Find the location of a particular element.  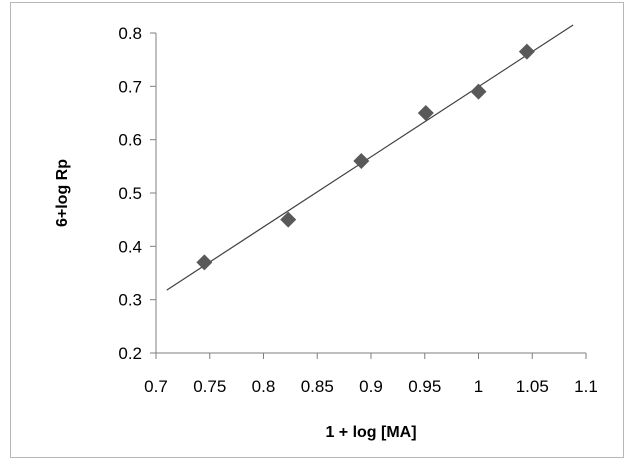

y-tick-label: 0.2 is located at coordinates (130, 353).